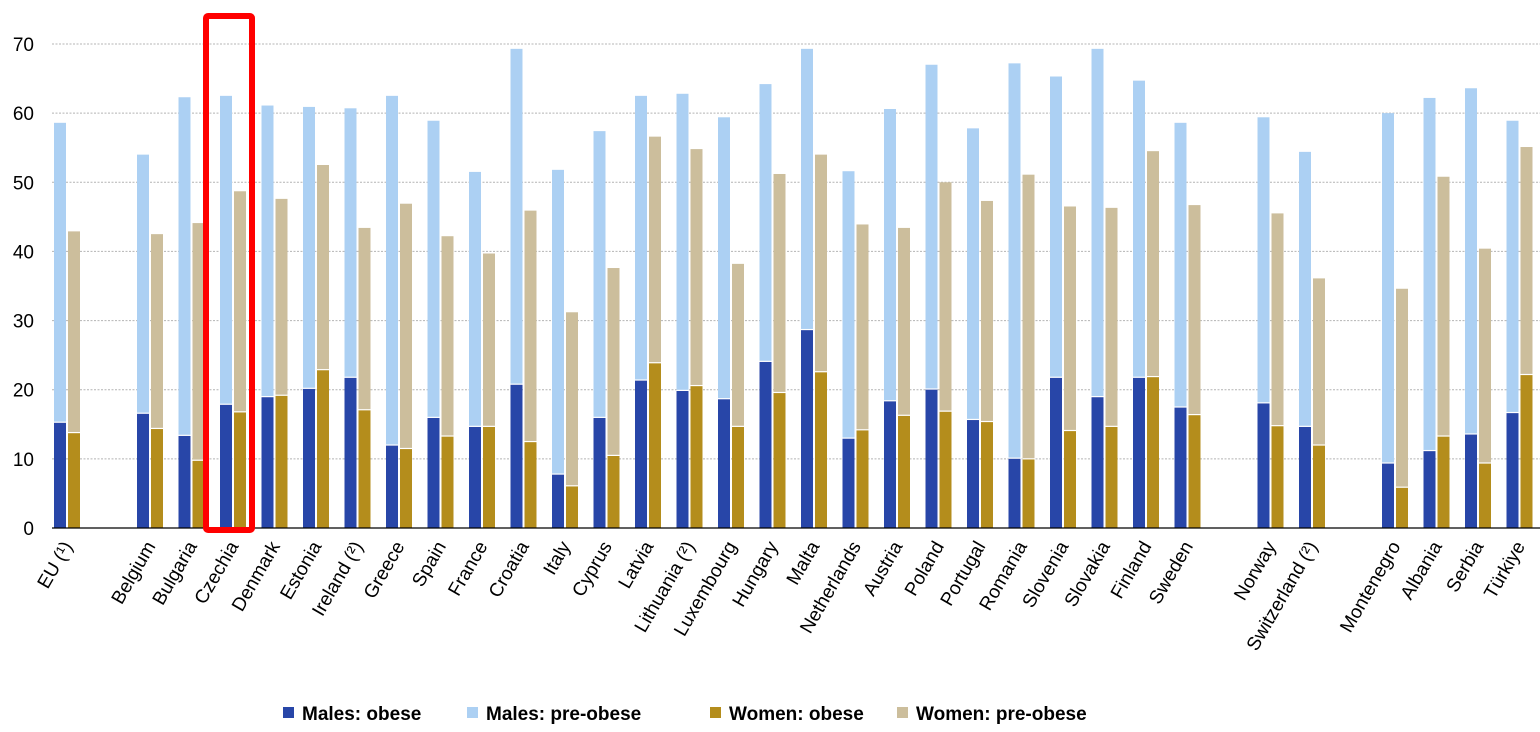  Describe the element at coordinates (23, 45) in the screenshot. I see `y-tick-label: 70` at that location.